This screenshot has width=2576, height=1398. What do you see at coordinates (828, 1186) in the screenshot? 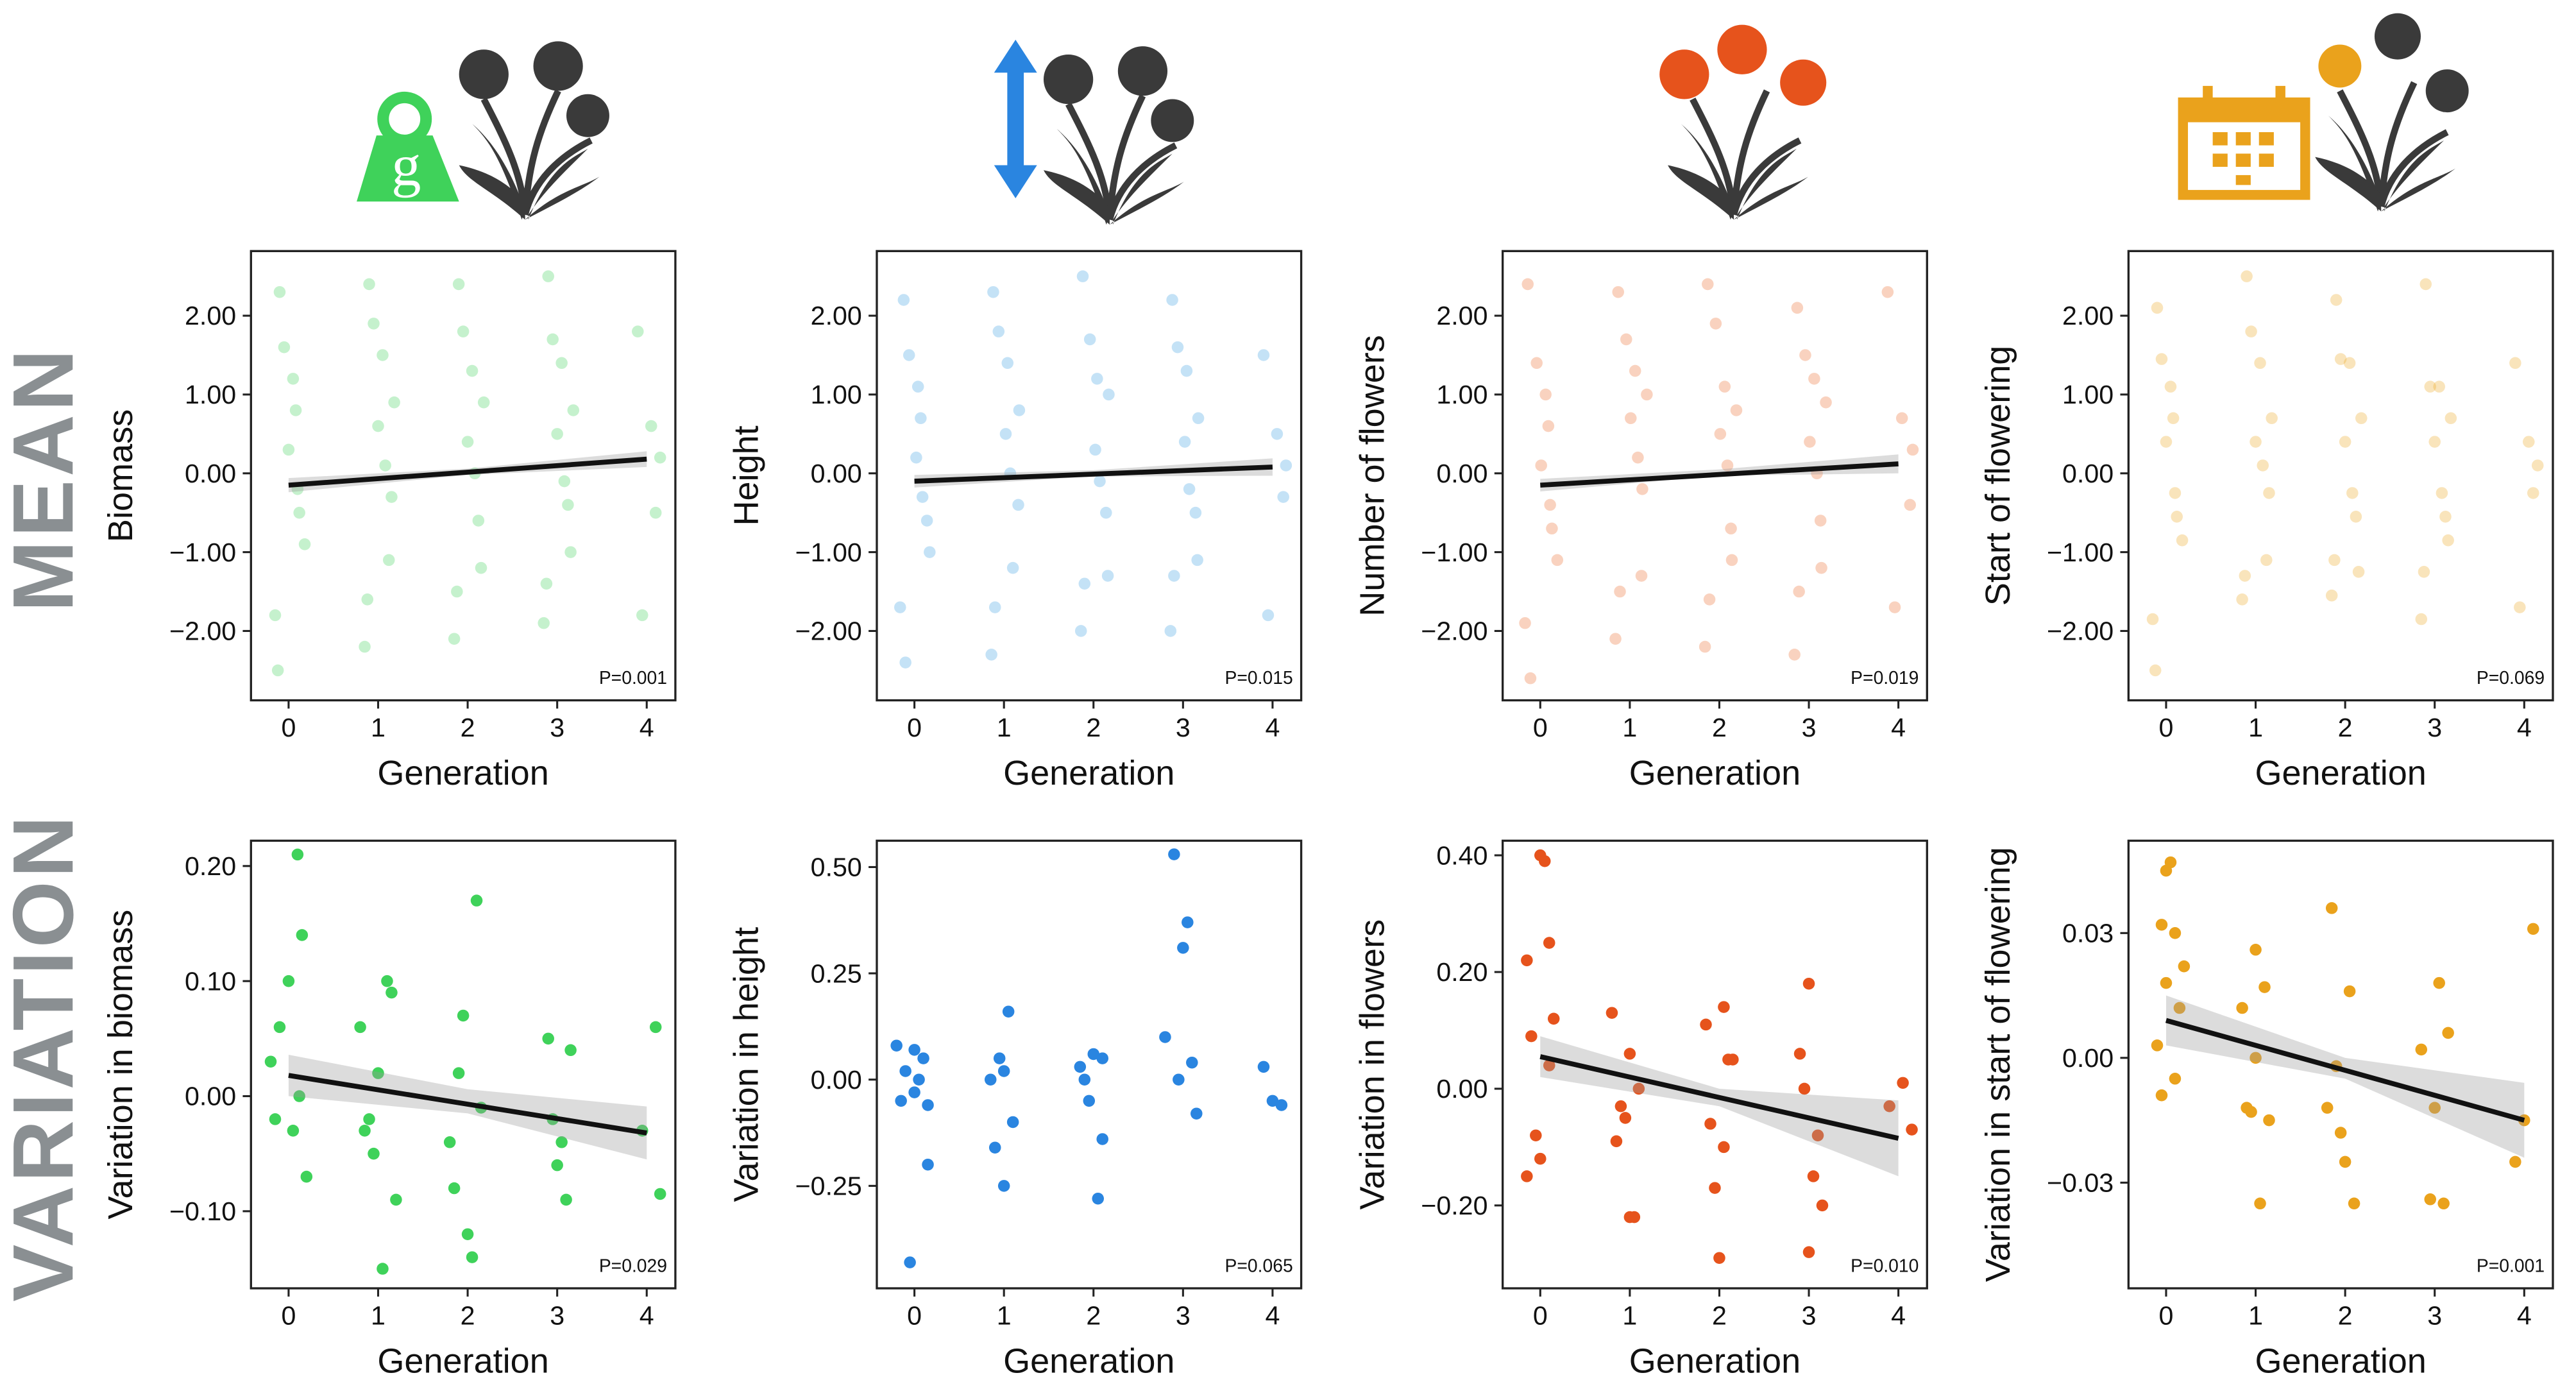
I see `y-tick-label: −0.25` at bounding box center [828, 1186].